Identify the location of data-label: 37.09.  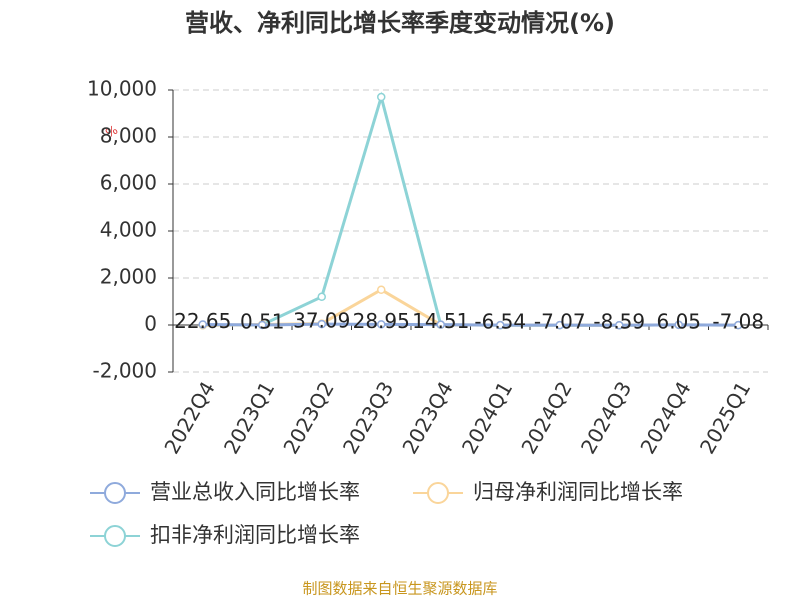
(321, 321).